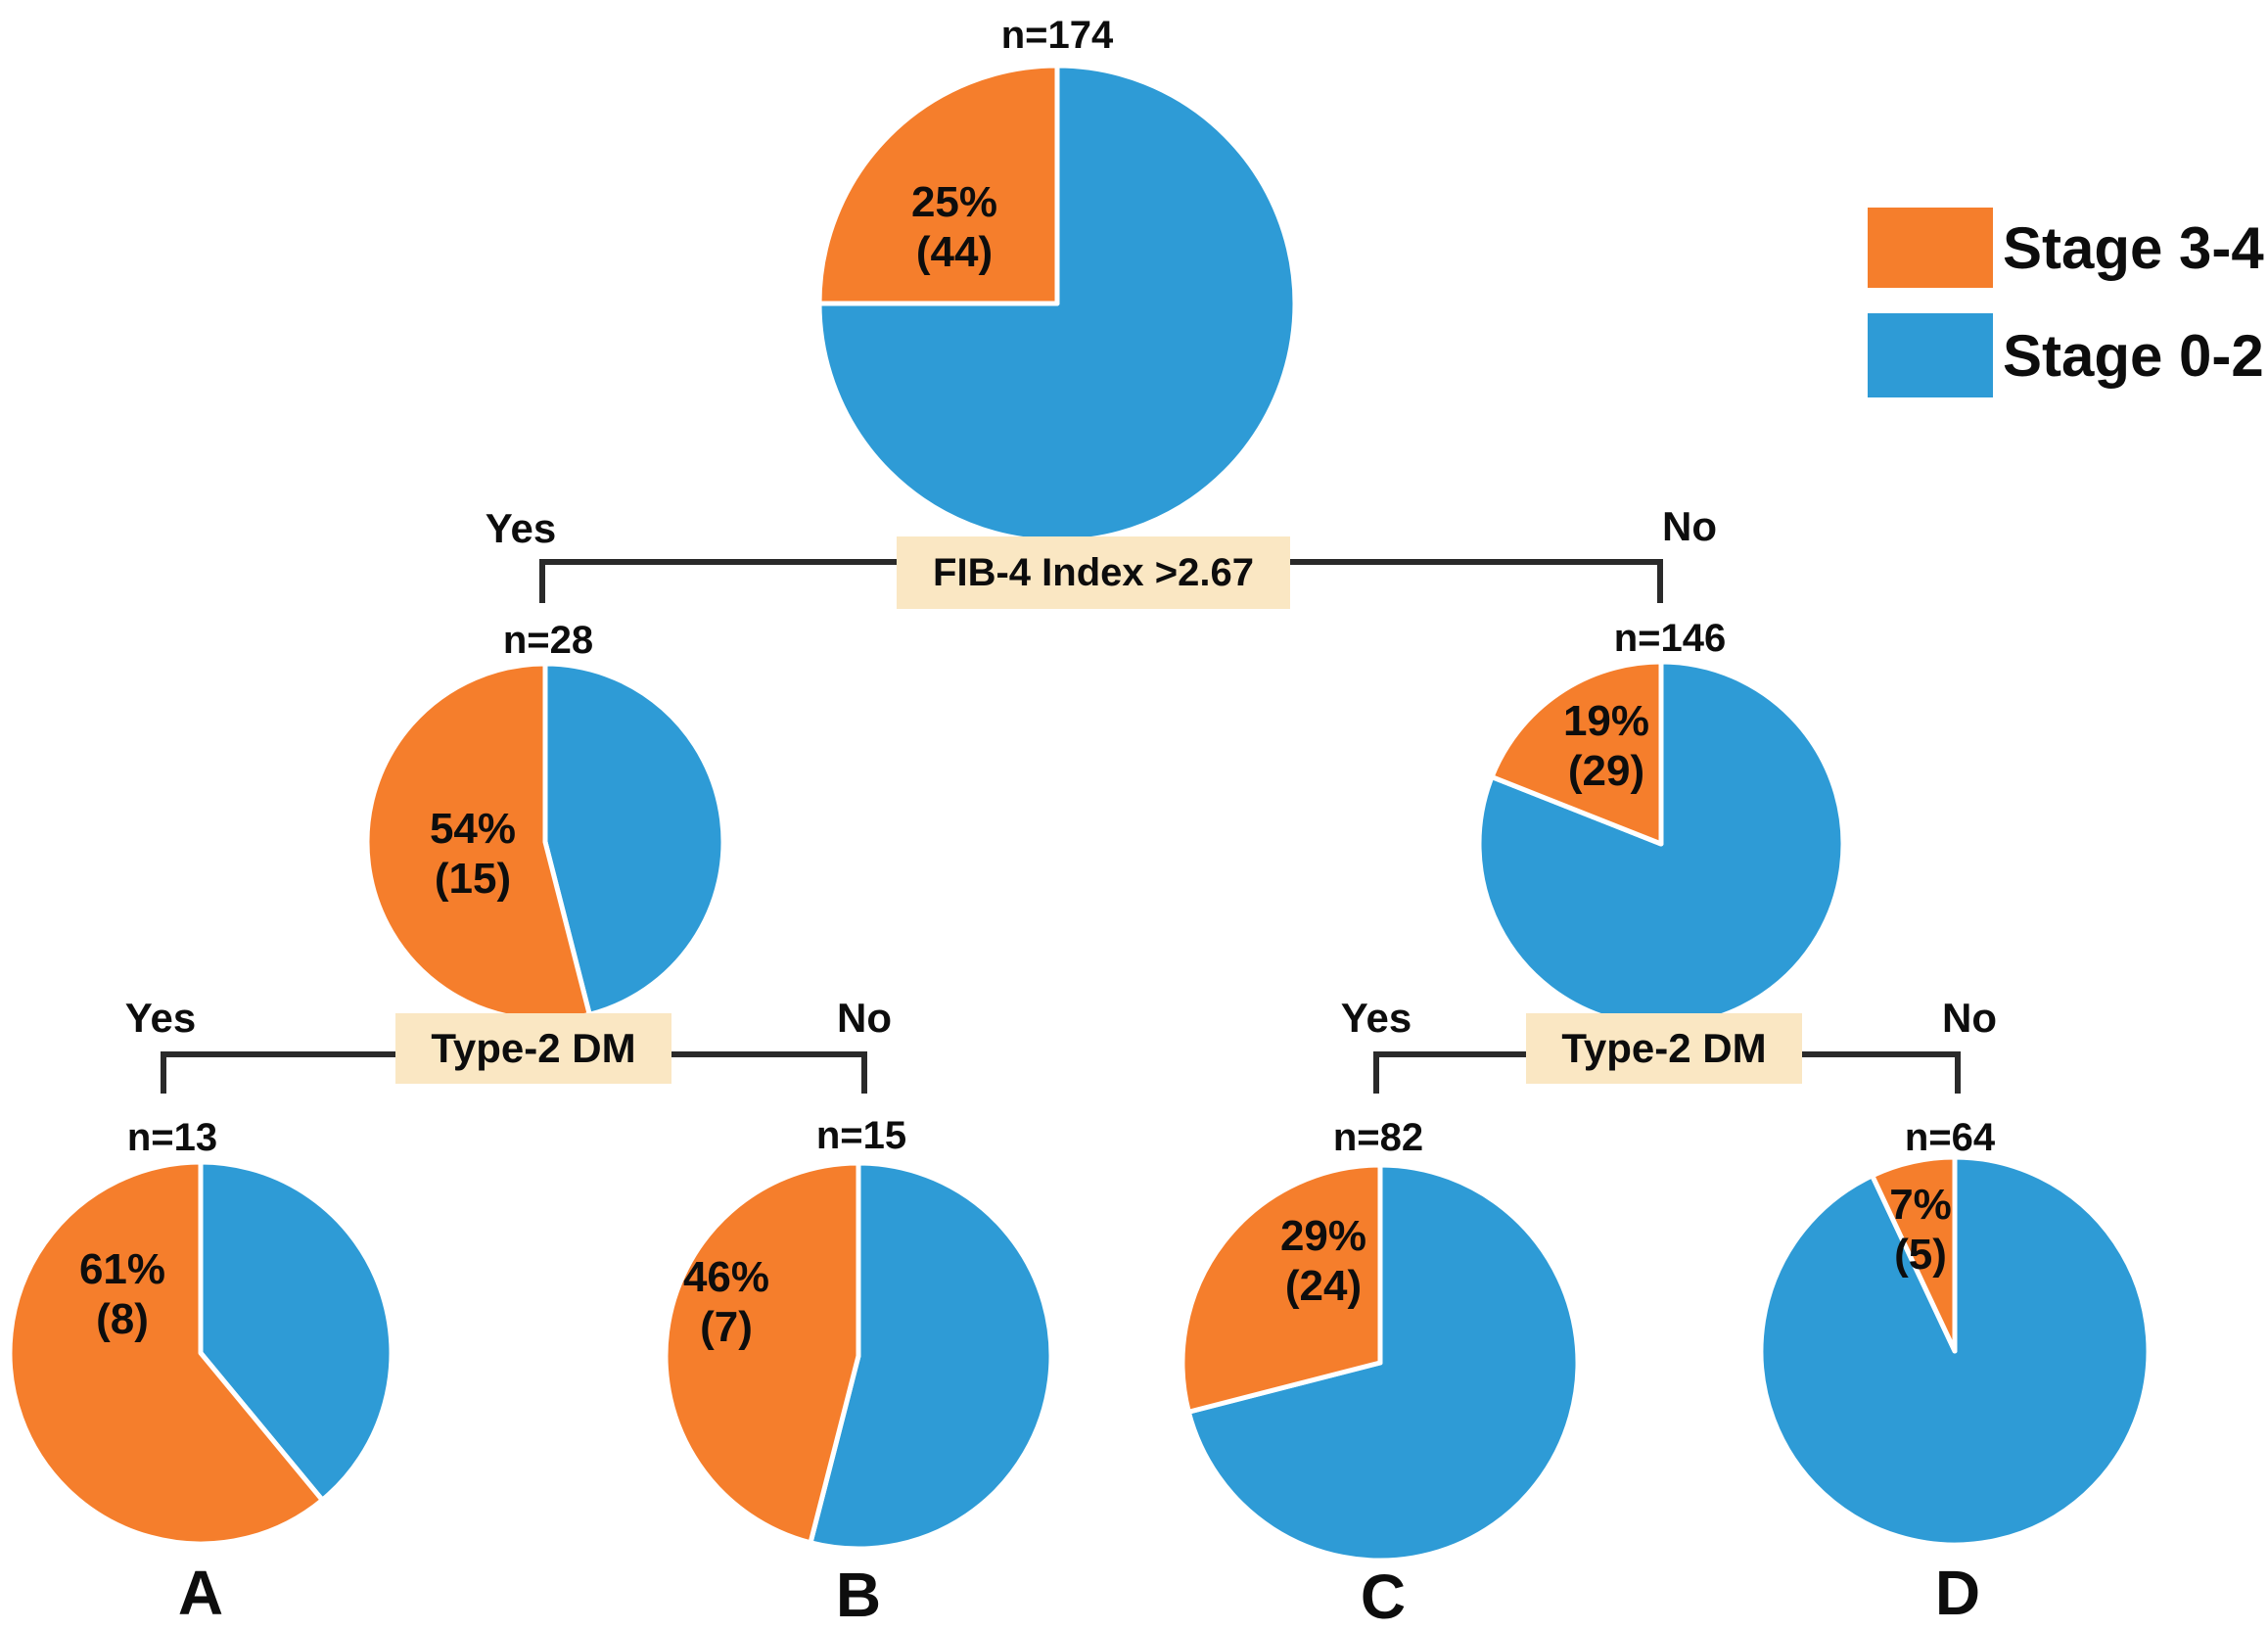  I want to click on pct-label-d: 7% (5), so click(1921, 1230).